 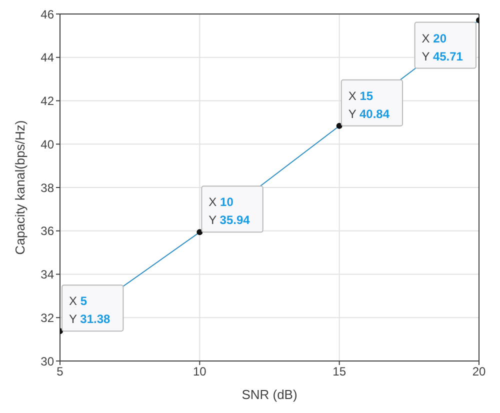 What do you see at coordinates (479, 371) in the screenshot?
I see `x-tick-label: 20` at bounding box center [479, 371].